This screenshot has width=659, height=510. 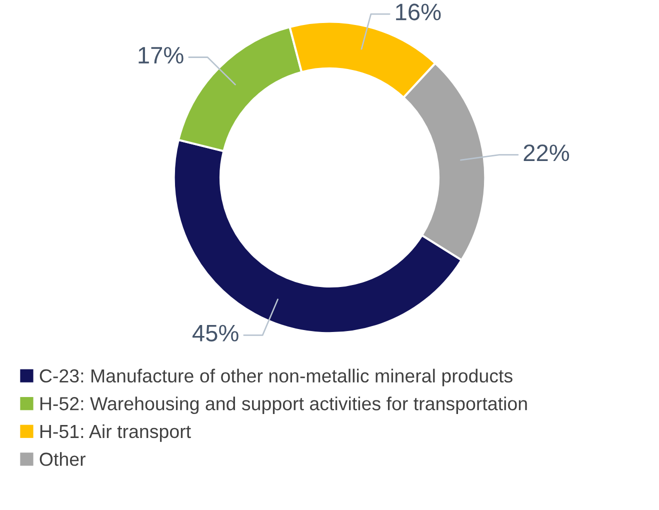 I want to click on data-label: 45%, so click(x=215, y=333).